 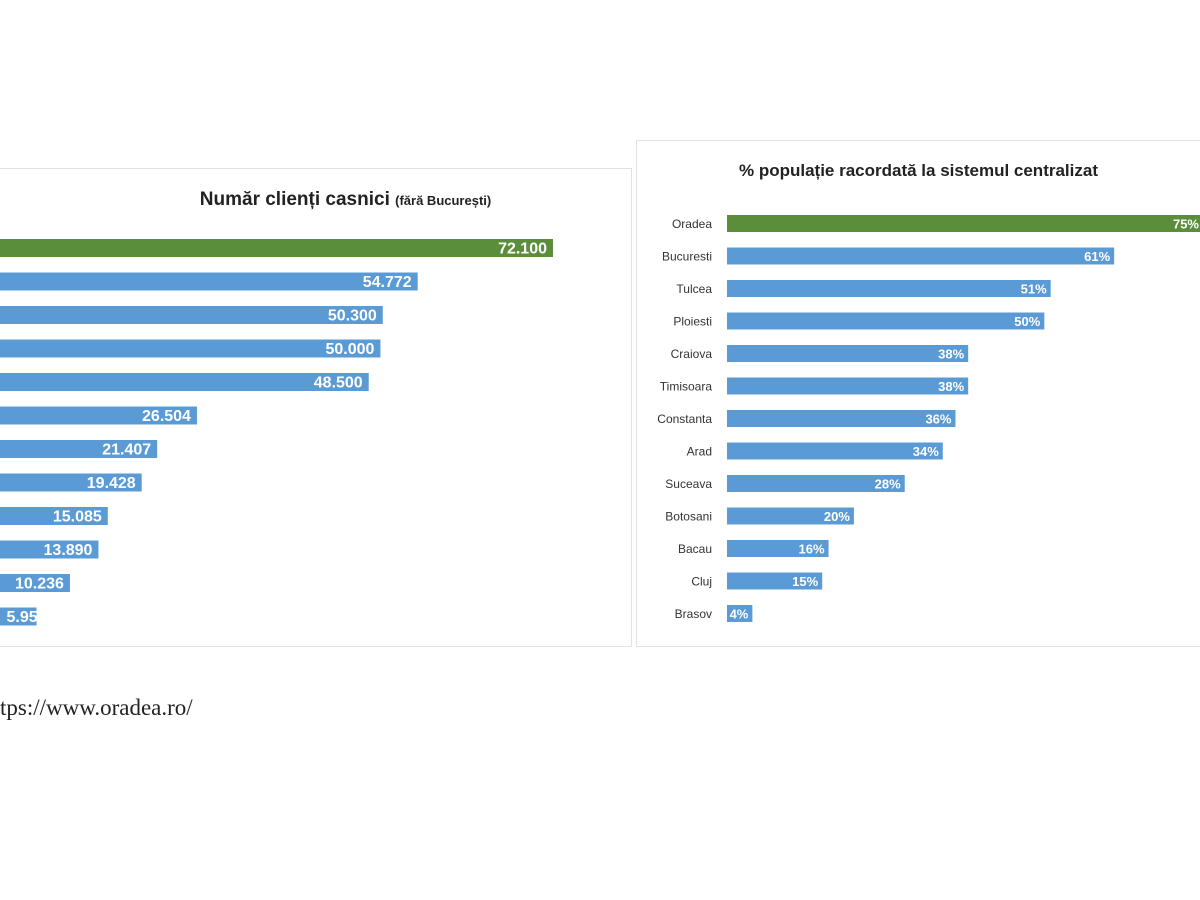 I want to click on category-label-8: Suceava, so click(x=688, y=484).